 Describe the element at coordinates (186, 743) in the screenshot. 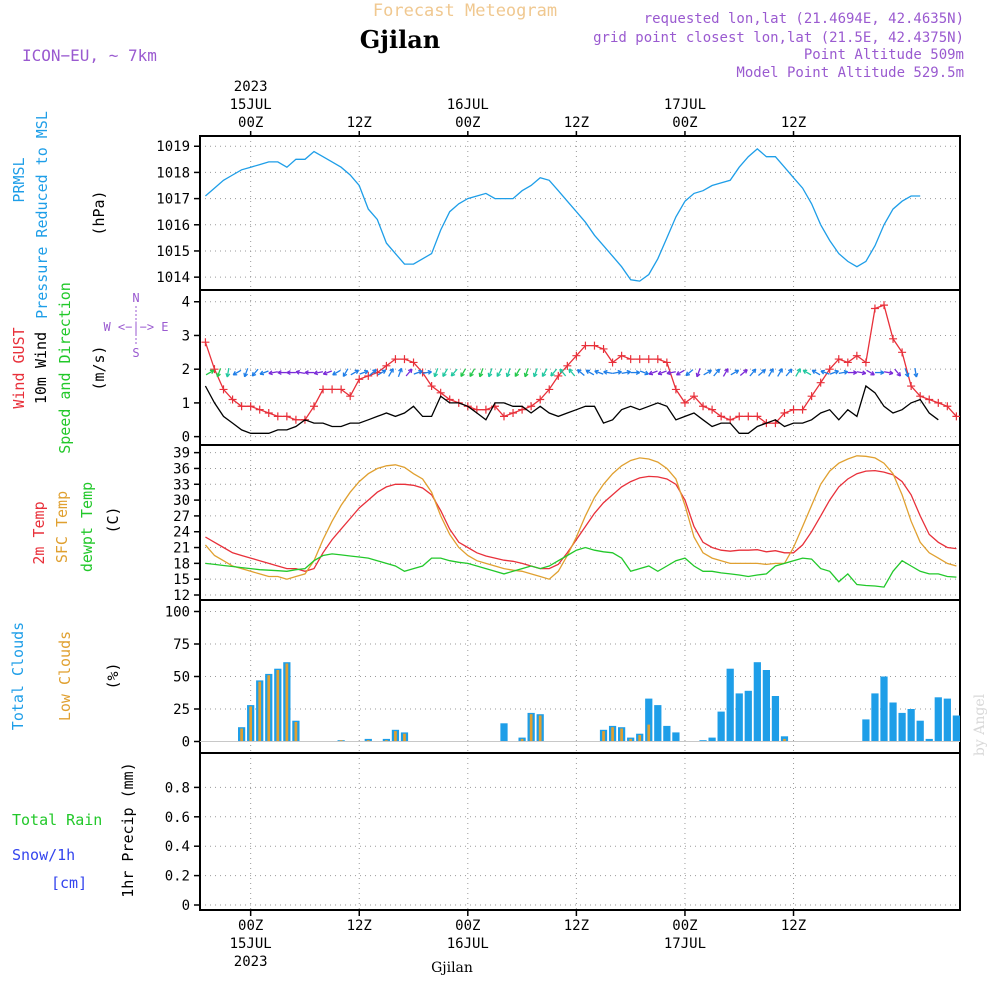

I see `y-tick-label: 0` at that location.